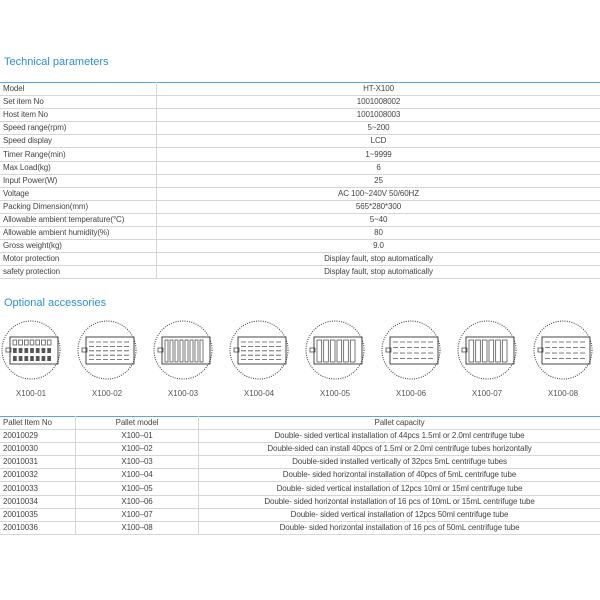  I want to click on spec-row: Gross weight(kg) 9.0, so click(300, 246).